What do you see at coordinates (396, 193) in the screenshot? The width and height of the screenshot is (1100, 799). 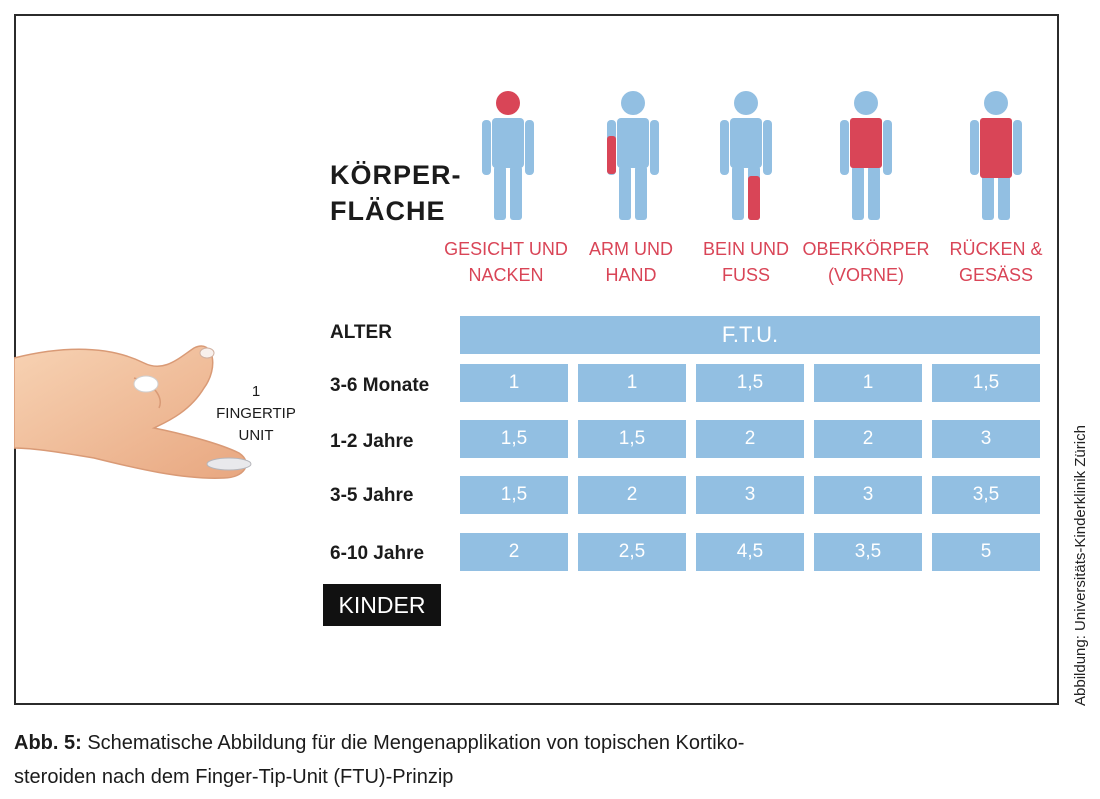 I see `body-area-title: KÖRPER- FLÄCHE` at bounding box center [396, 193].